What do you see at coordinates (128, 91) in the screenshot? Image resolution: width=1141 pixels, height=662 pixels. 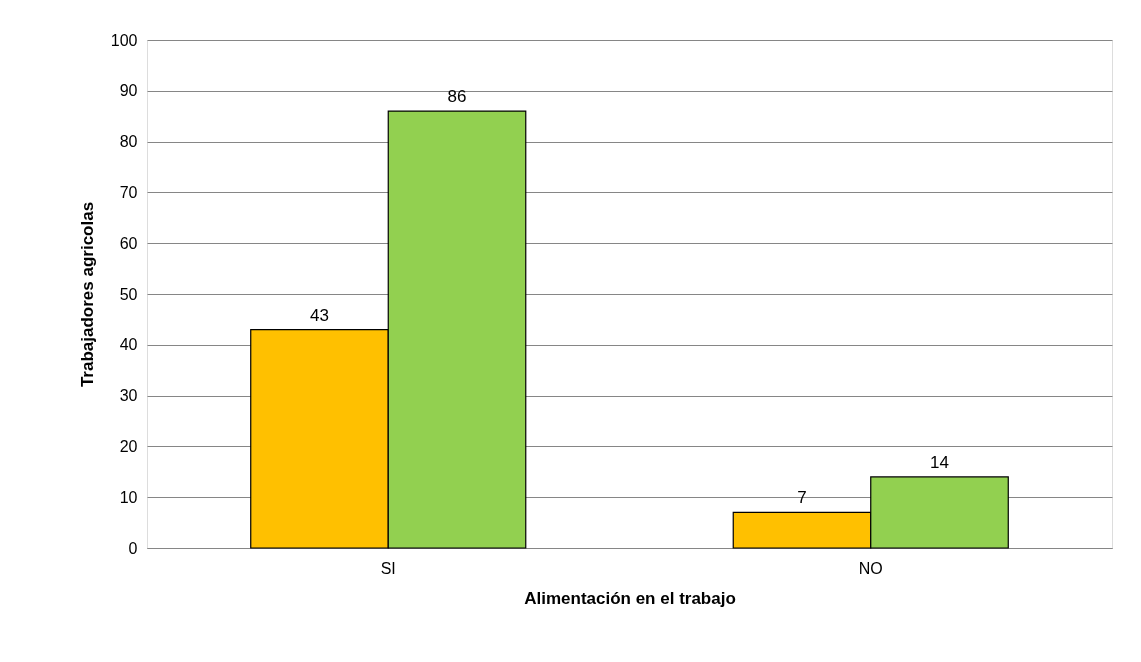 I see `y-tick-label: 90` at bounding box center [128, 91].